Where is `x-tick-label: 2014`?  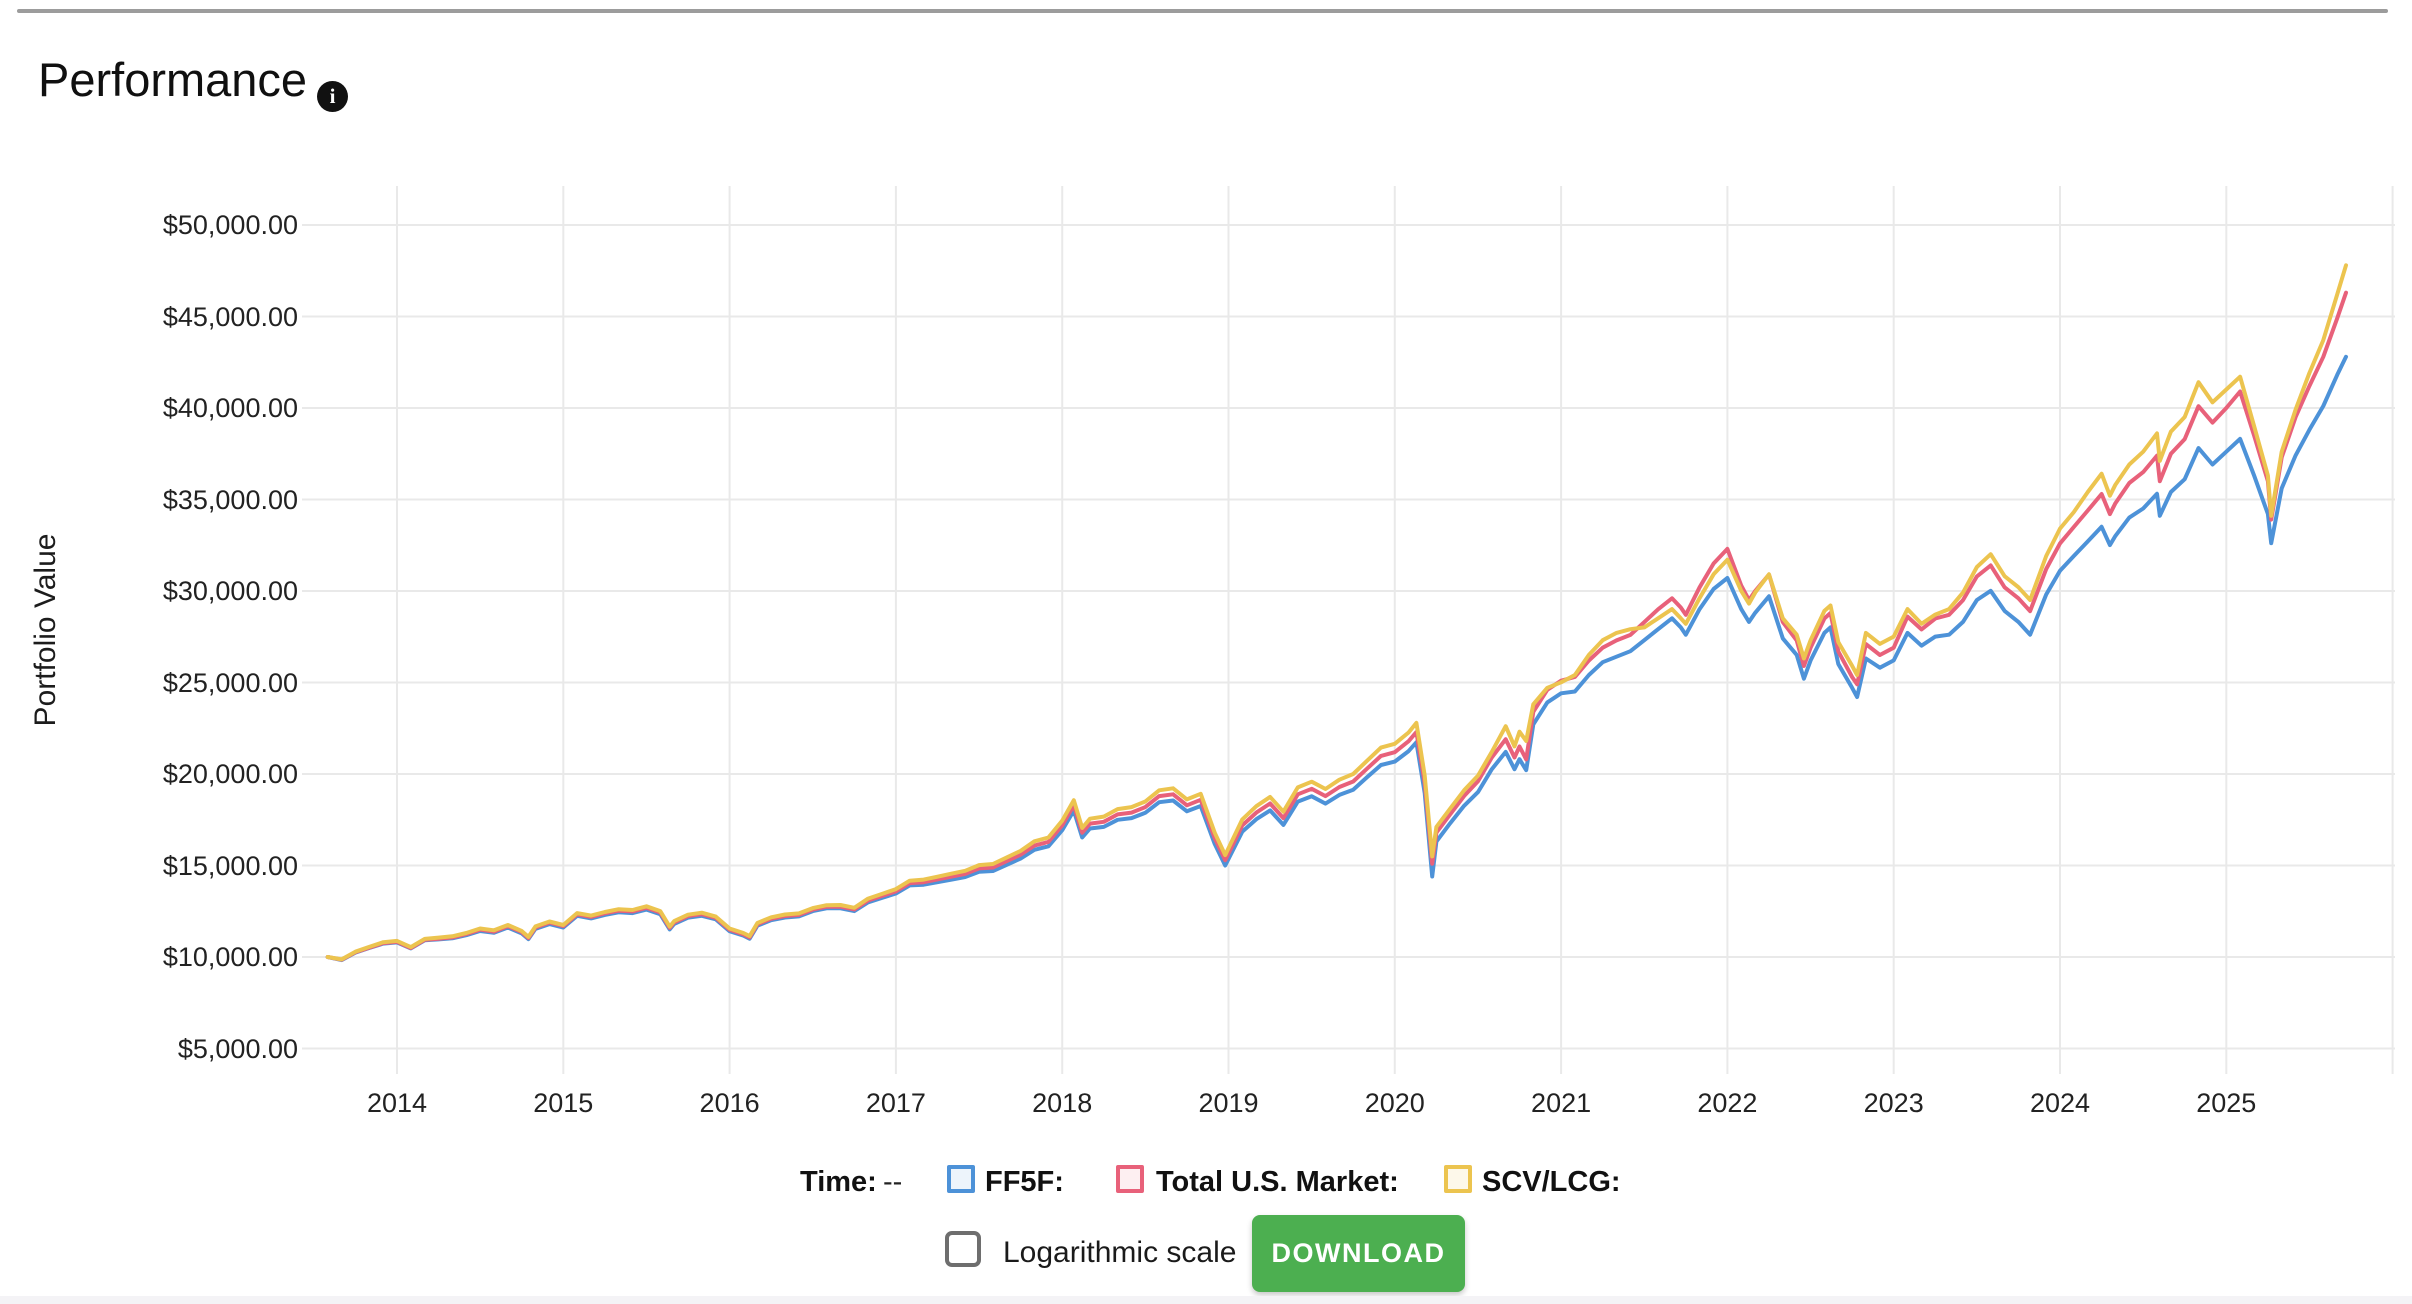 x-tick-label: 2014 is located at coordinates (397, 1103).